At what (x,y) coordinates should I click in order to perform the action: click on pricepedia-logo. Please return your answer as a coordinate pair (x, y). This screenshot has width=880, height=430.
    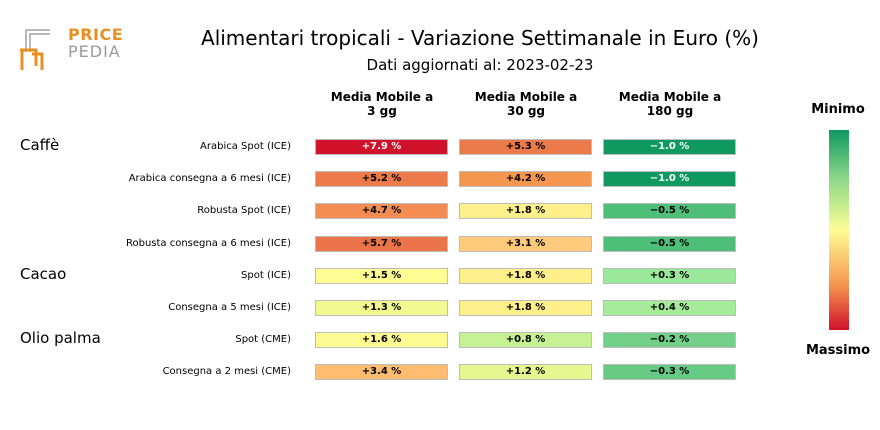
    Looking at the image, I should click on (35, 49).